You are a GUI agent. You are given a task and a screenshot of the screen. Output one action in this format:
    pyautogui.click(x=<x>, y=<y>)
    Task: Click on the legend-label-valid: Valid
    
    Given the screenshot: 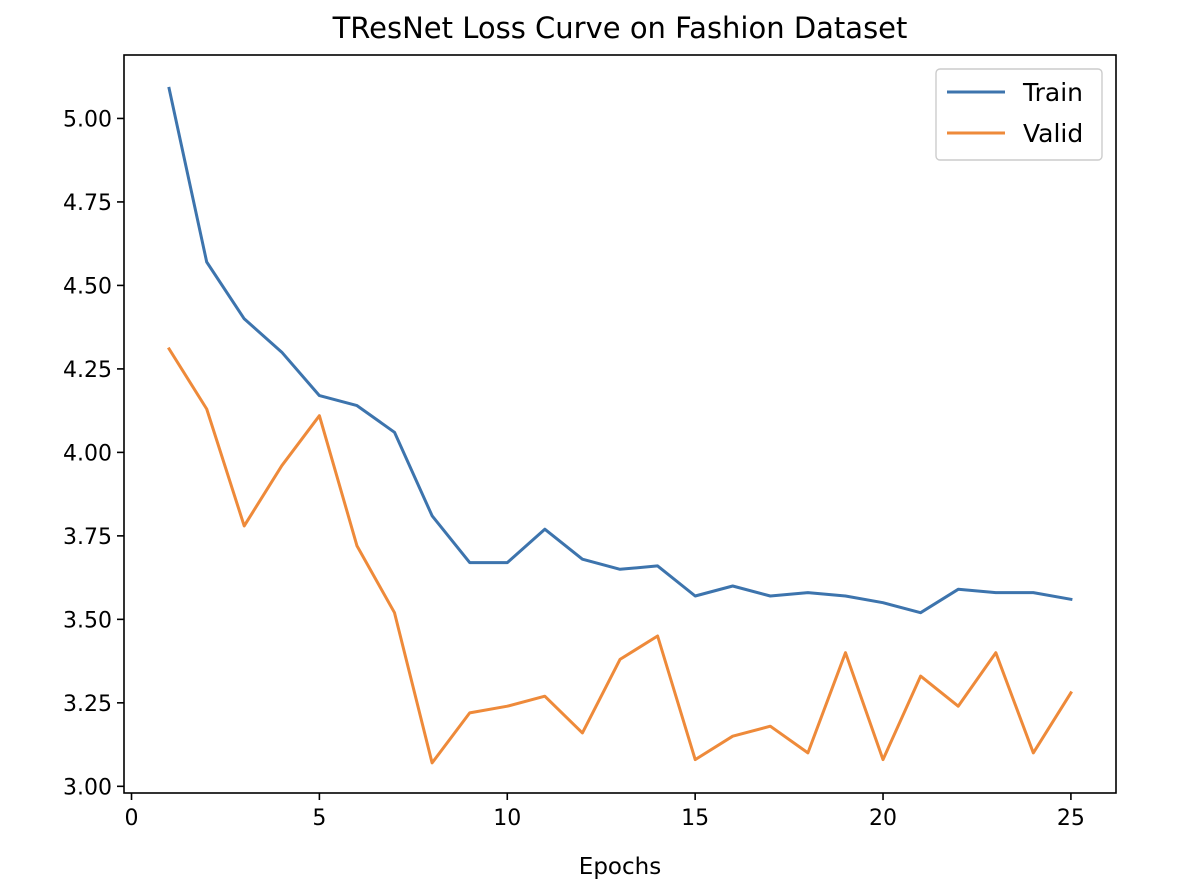 What is the action you would take?
    pyautogui.click(x=1053, y=133)
    